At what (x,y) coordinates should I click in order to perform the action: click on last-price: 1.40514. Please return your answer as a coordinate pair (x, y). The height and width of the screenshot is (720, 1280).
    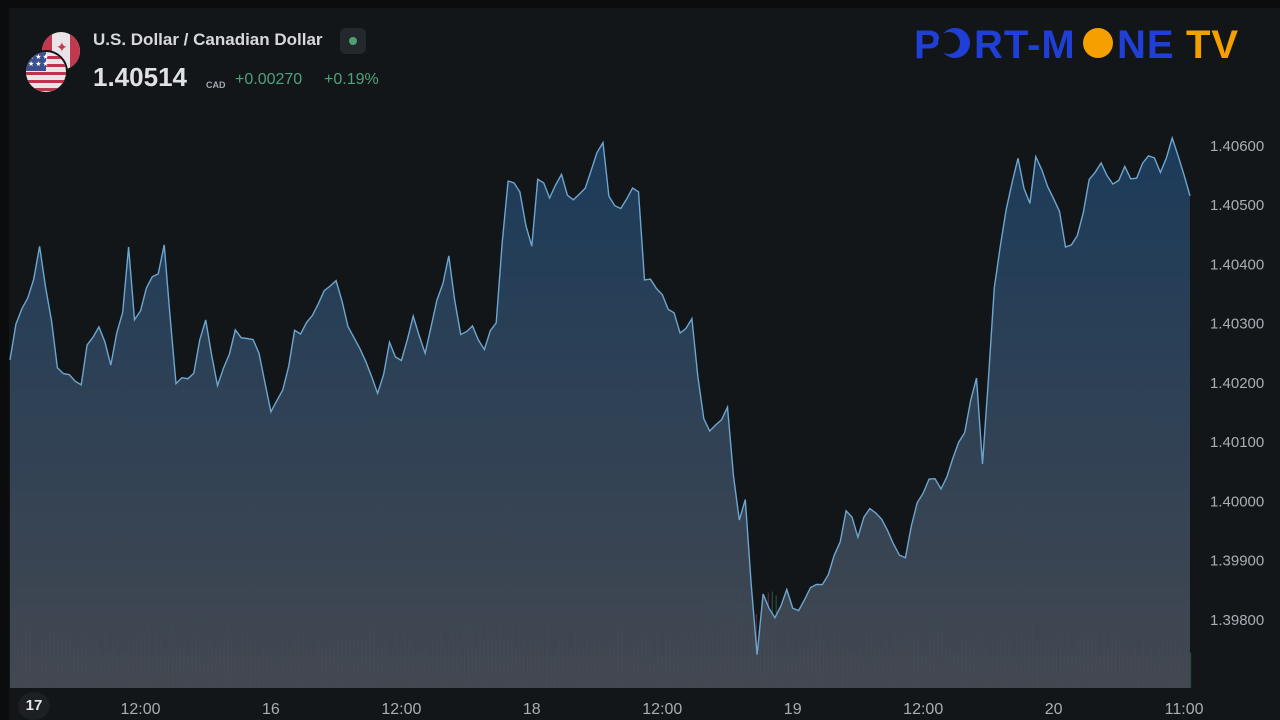
    Looking at the image, I should click on (140, 77).